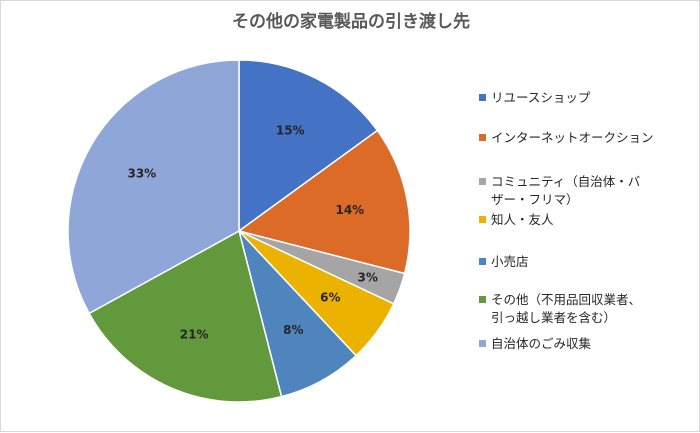  What do you see at coordinates (368, 277) in the screenshot?
I see `pie-data-label-2: 3%` at bounding box center [368, 277].